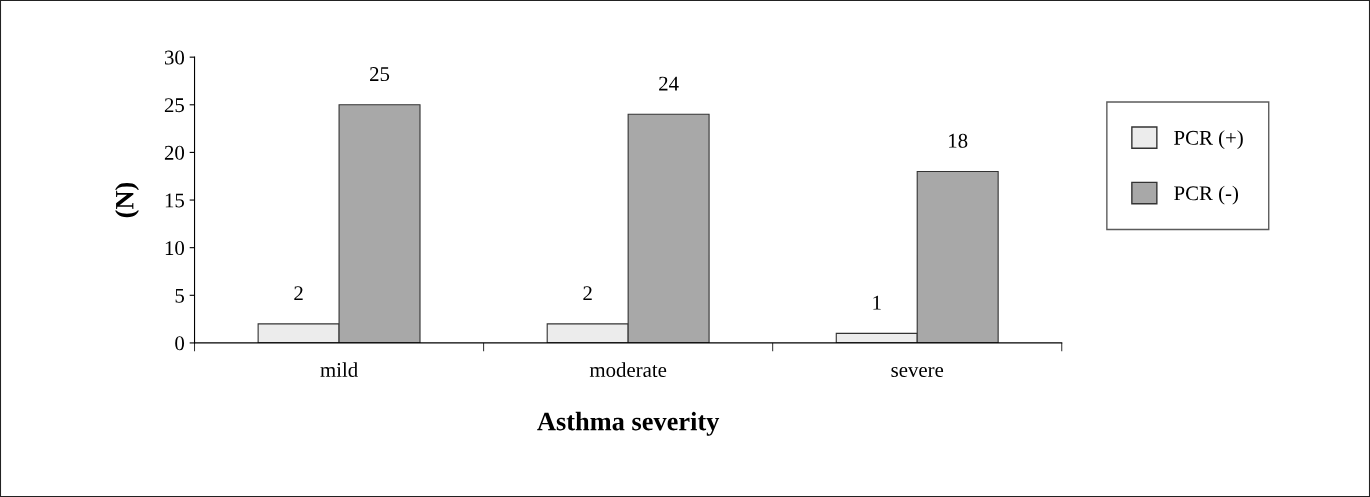  What do you see at coordinates (174, 57) in the screenshot?
I see `y-tick-label: 30` at bounding box center [174, 57].